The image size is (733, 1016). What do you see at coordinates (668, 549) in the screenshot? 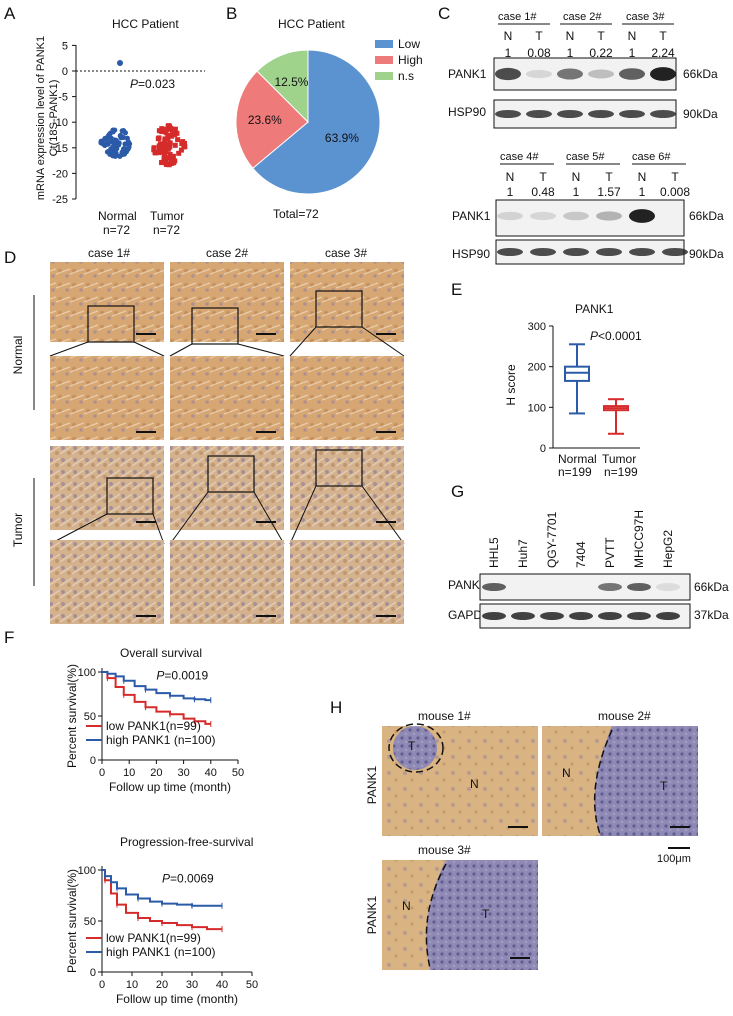
I see `g-lane-label: HepG2` at bounding box center [668, 549].